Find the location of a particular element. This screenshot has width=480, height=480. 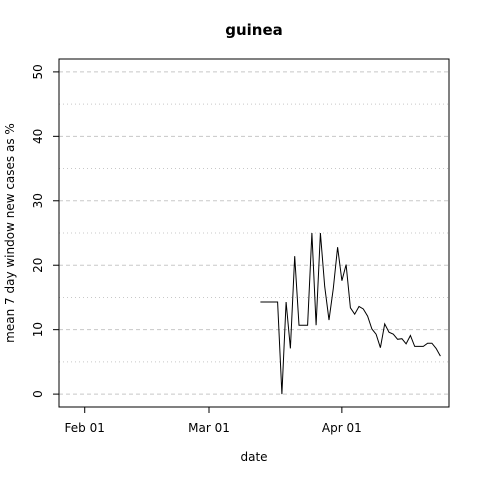

series-layer is located at coordinates (350, 313).